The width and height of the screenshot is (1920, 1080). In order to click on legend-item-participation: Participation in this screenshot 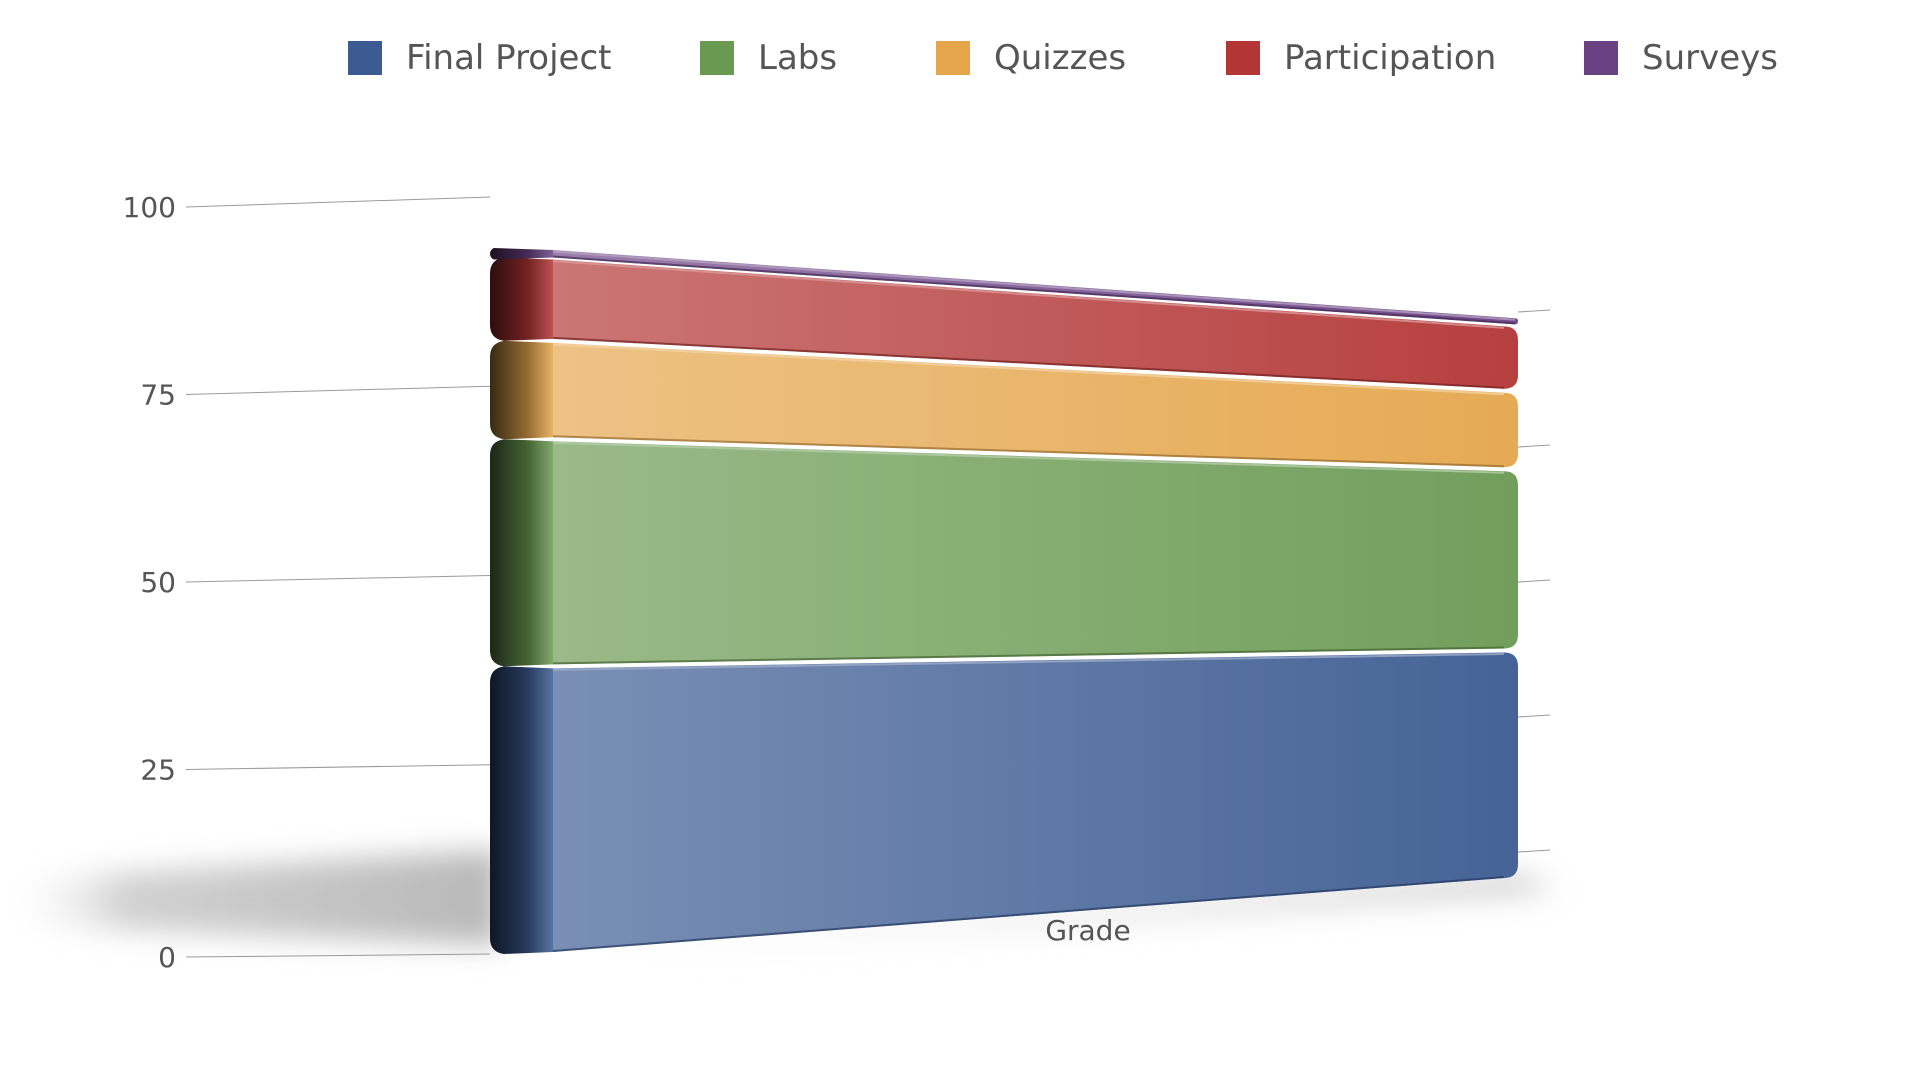, I will do `click(1361, 58)`.